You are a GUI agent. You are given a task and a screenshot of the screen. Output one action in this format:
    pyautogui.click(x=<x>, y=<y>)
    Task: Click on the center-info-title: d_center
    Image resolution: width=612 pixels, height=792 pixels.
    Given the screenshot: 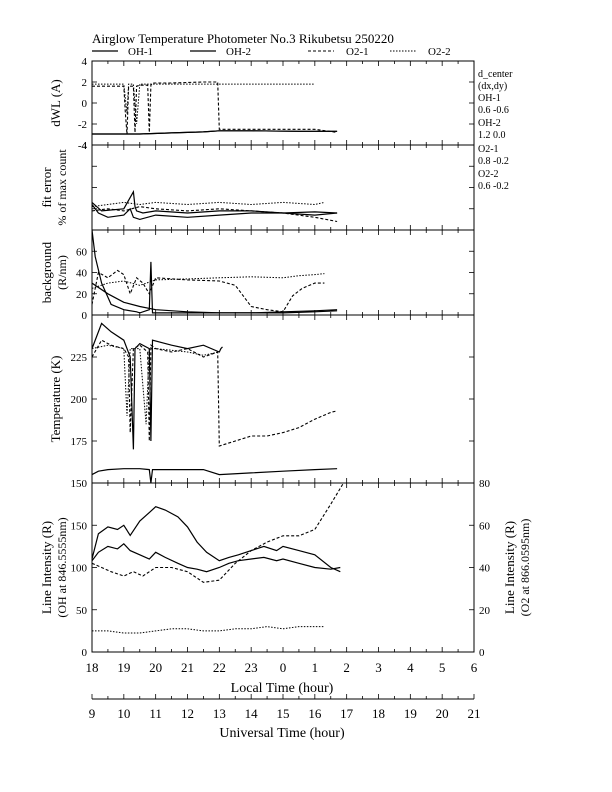 What is the action you would take?
    pyautogui.click(x=495, y=74)
    